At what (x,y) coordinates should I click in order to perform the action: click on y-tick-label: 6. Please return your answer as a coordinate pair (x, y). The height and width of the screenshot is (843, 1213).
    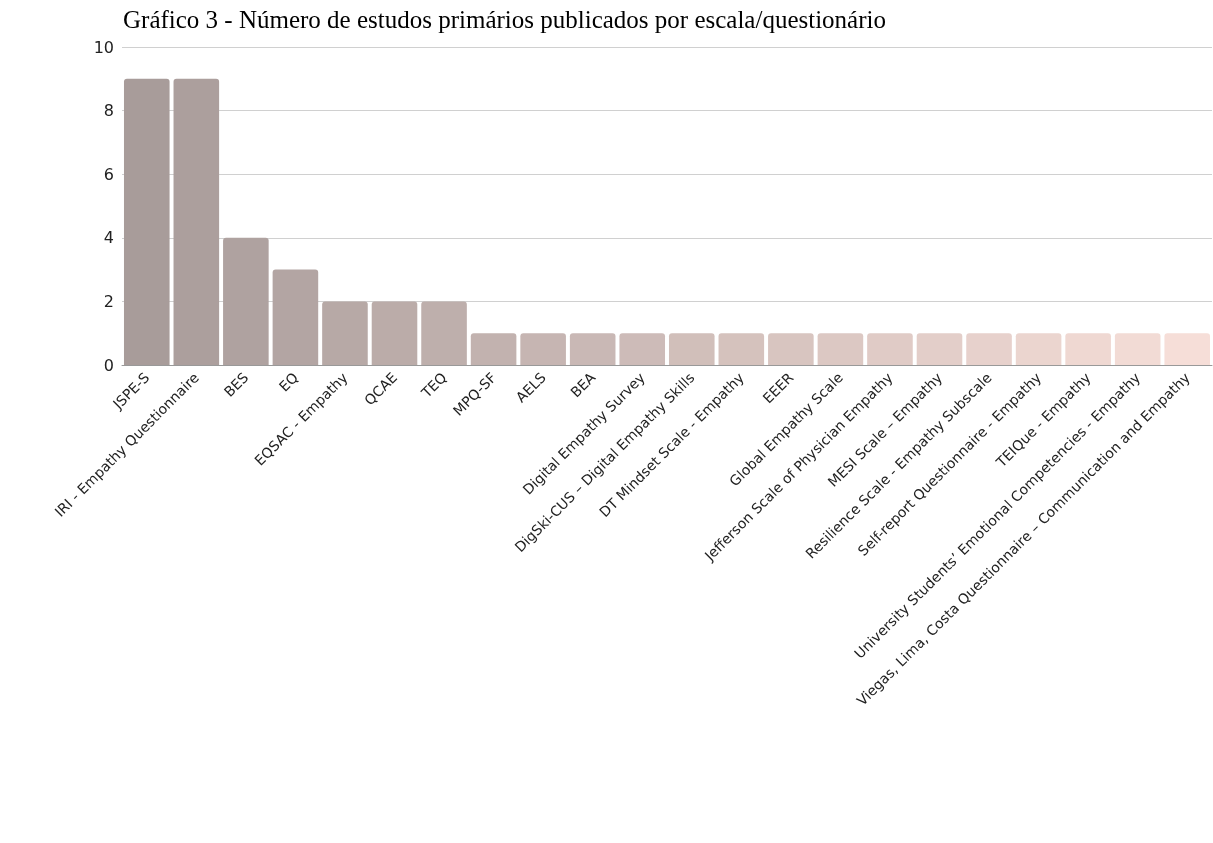
    Looking at the image, I should click on (108, 174).